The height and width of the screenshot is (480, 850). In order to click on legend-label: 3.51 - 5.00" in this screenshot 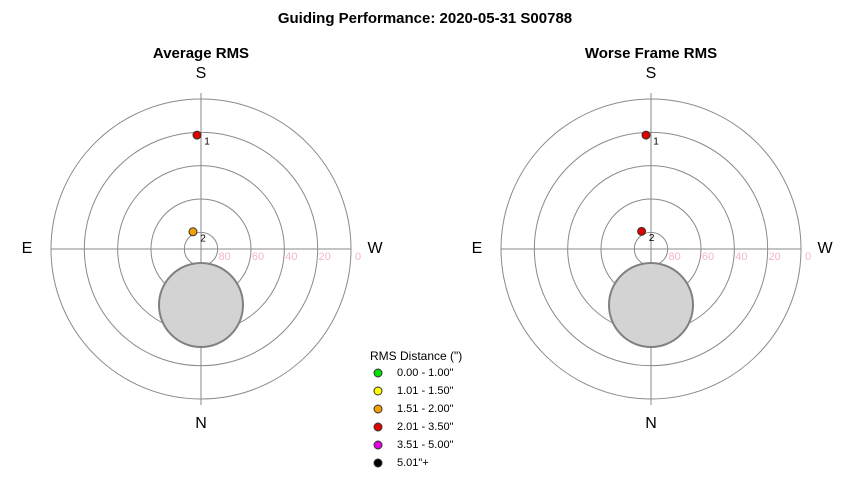, I will do `click(425, 445)`.